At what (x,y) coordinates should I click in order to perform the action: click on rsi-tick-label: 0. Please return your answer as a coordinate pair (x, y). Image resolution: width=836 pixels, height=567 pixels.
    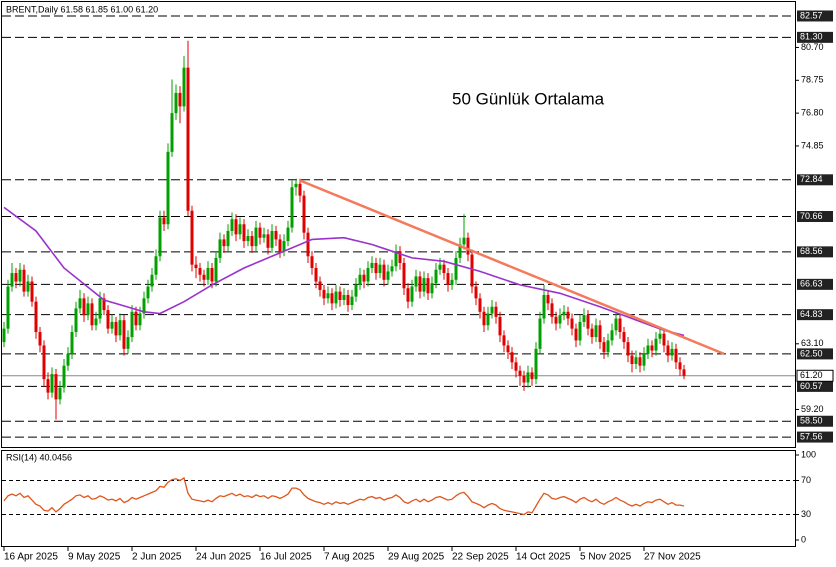
    Looking at the image, I should click on (803, 539).